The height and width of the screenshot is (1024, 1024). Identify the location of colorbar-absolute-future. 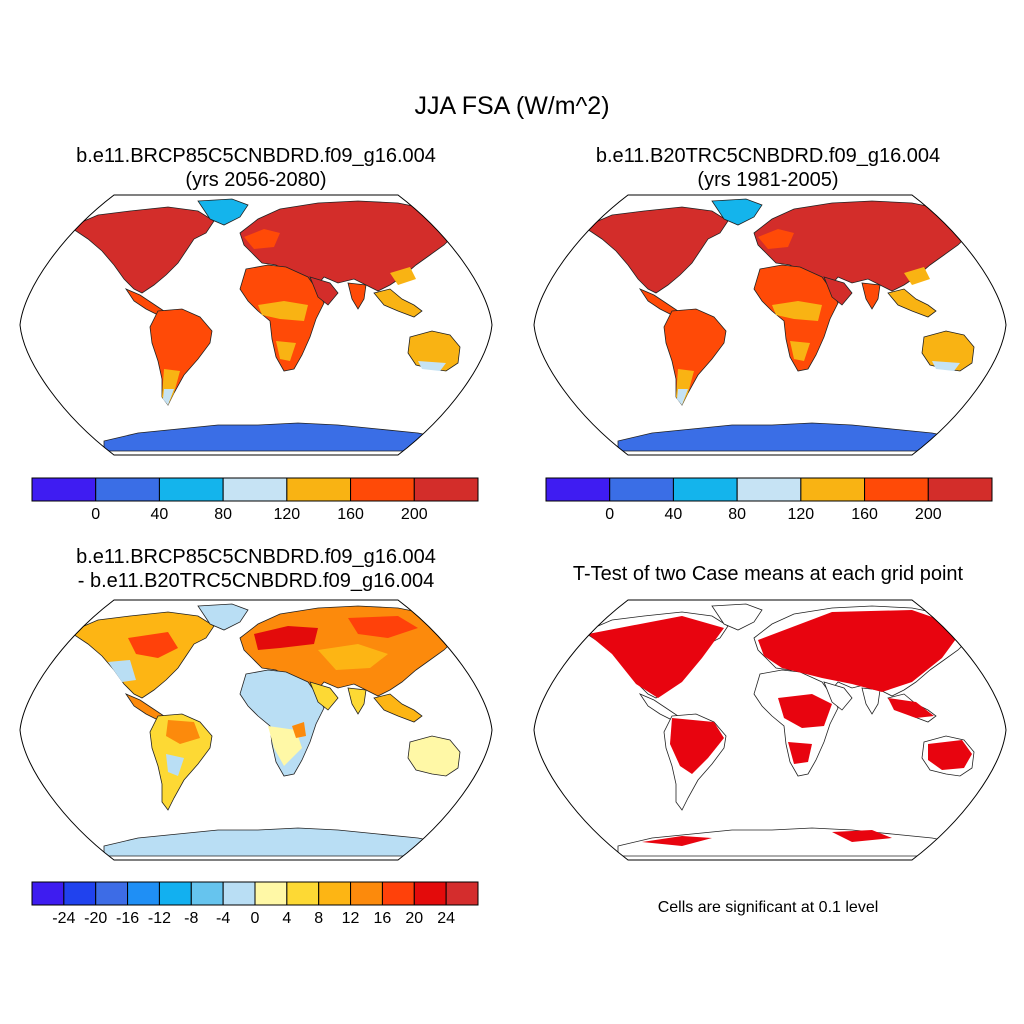
(255, 489).